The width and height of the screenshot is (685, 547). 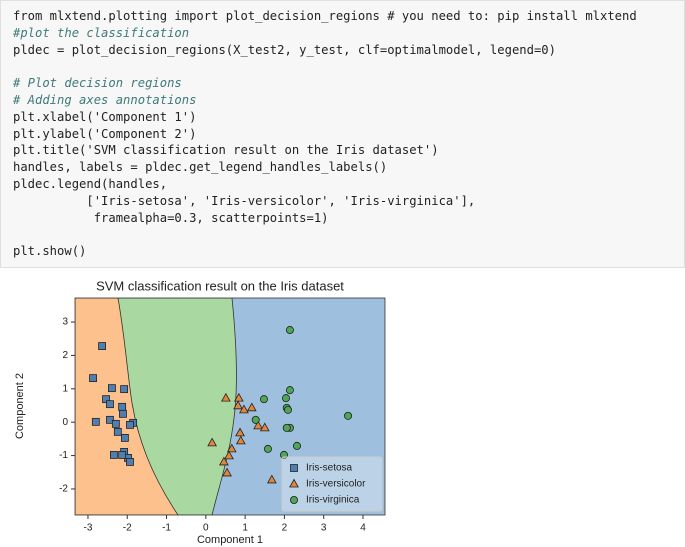 I want to click on code-line: framealpha=0.3, scatterpoints=1), so click(x=171, y=217).